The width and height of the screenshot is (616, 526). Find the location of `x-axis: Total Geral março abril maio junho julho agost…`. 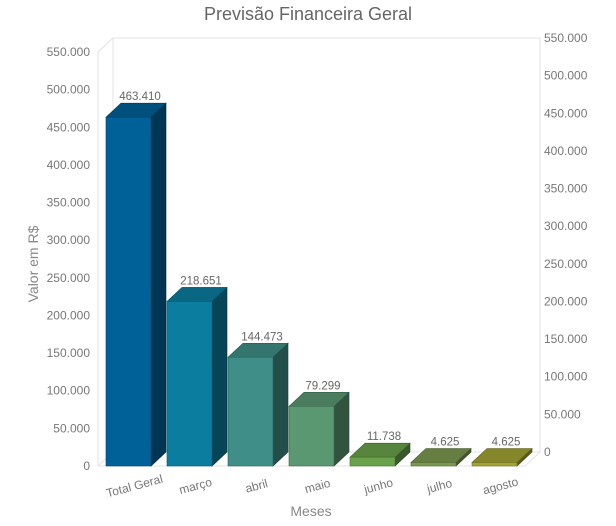

x-axis: Total Geral março abril maio junho julho agost… is located at coordinates (312, 486).